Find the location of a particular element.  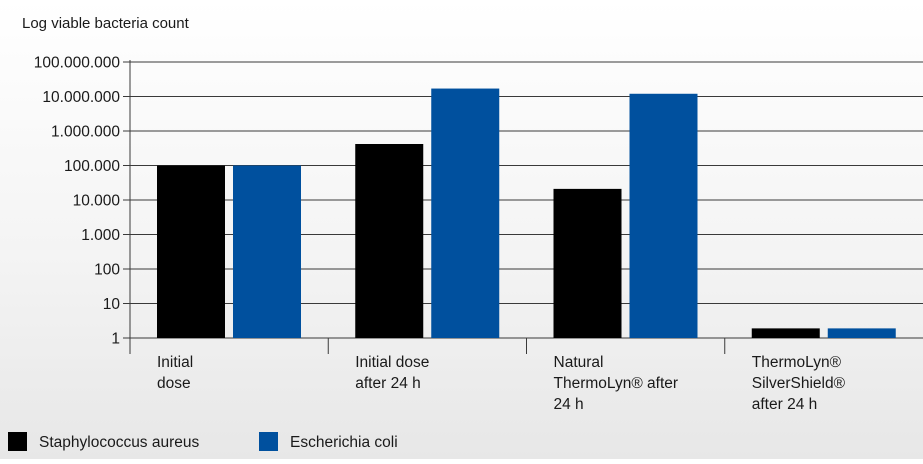

category-label: Natural is located at coordinates (579, 362).